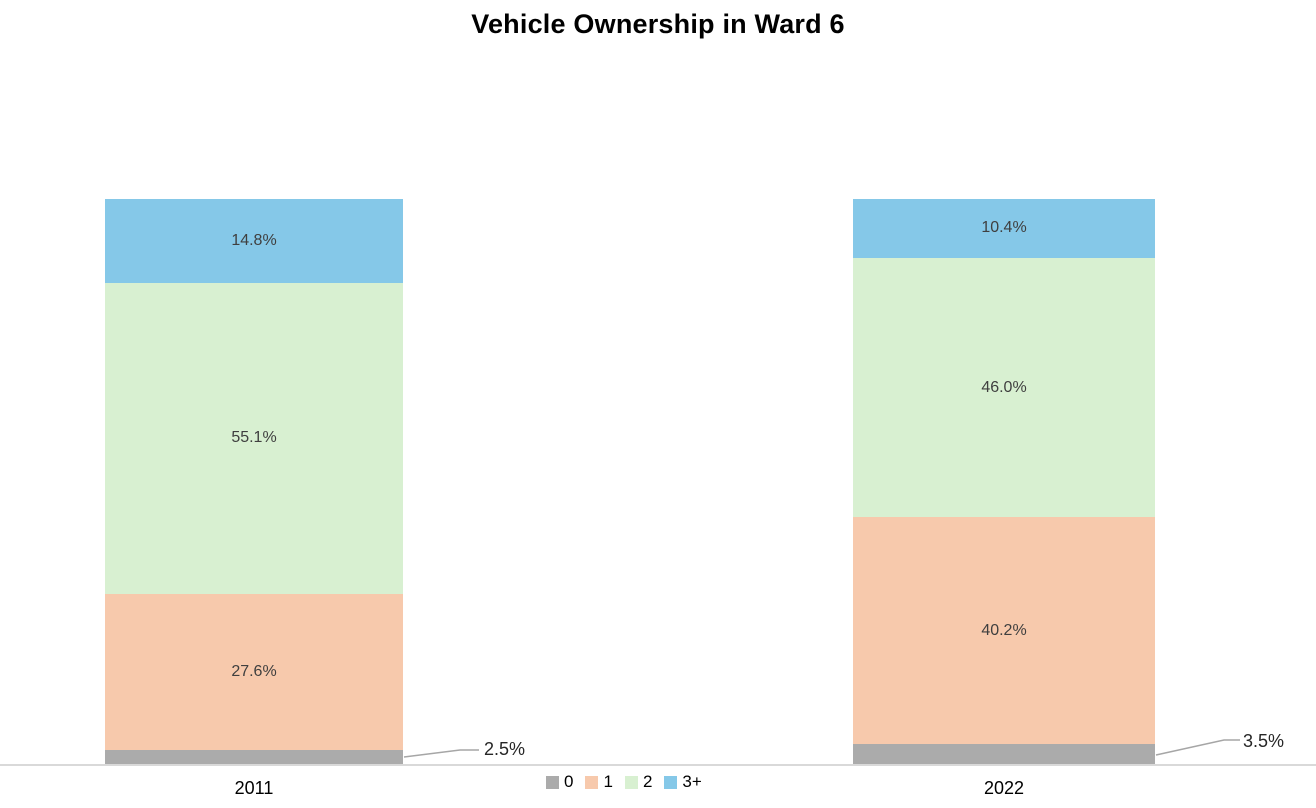 The width and height of the screenshot is (1316, 808). I want to click on callout-label-2022-zero: 3.5%, so click(1264, 741).